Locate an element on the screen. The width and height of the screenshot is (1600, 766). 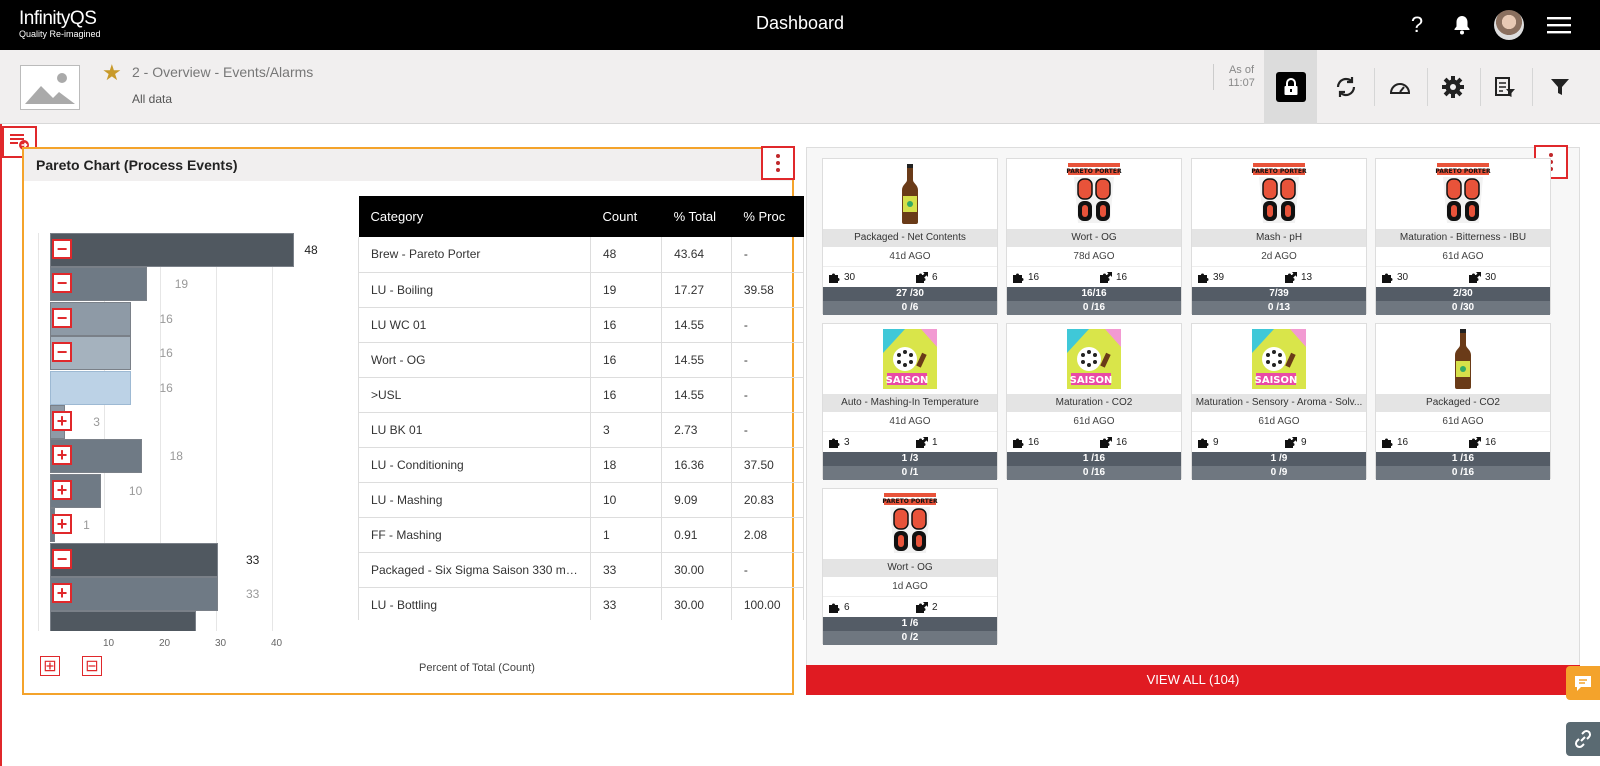
help-icon: ? is located at coordinates (1417, 25).